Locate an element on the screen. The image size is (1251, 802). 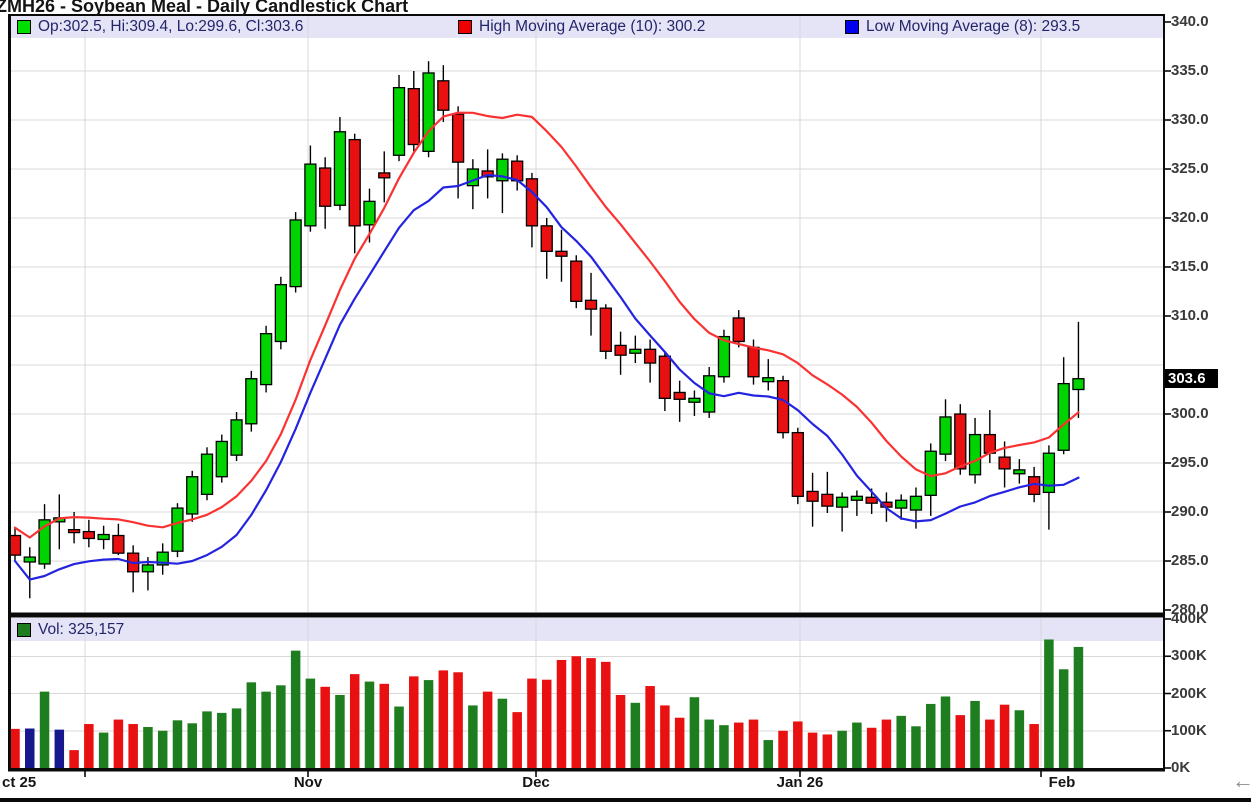
legend-item-volume: Vol: 325,157 is located at coordinates (70, 630).